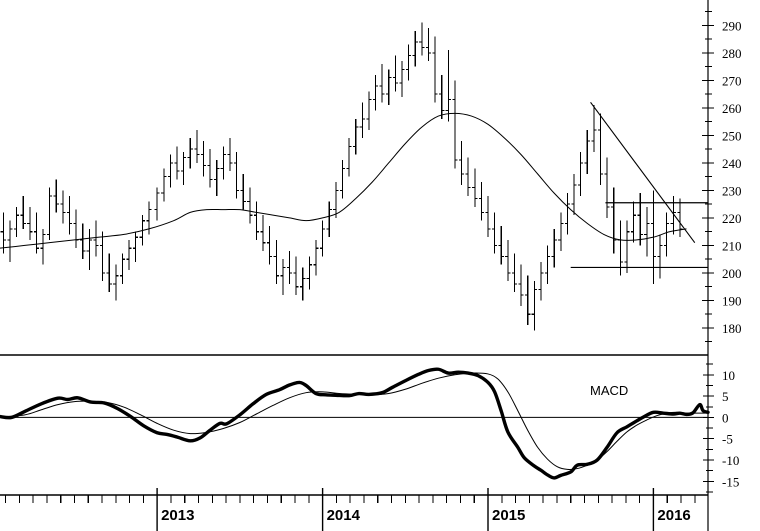 The height and width of the screenshot is (531, 760). I want to click on macd-tick-group, so click(708, 428).